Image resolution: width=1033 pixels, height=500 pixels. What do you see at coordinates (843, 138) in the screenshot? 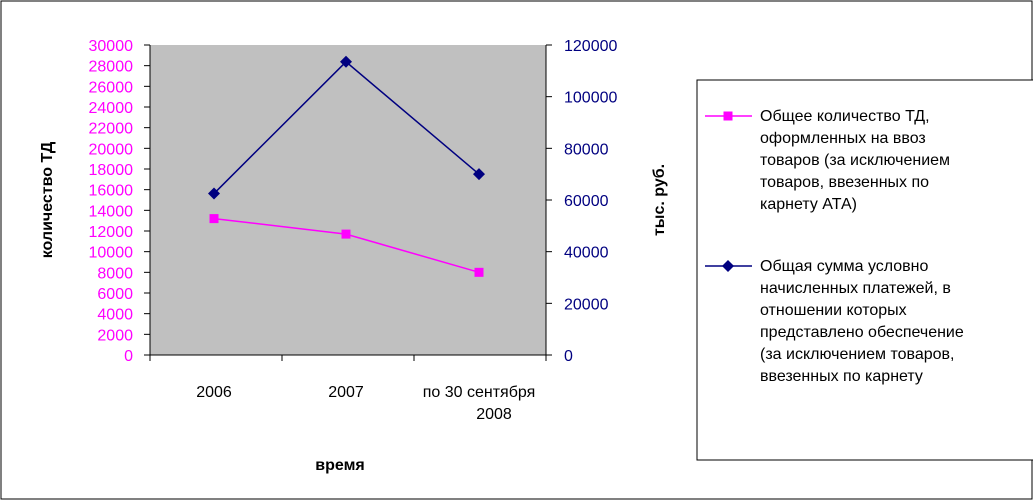
I see `legend-label-line: оформленных на ввоз` at bounding box center [843, 138].